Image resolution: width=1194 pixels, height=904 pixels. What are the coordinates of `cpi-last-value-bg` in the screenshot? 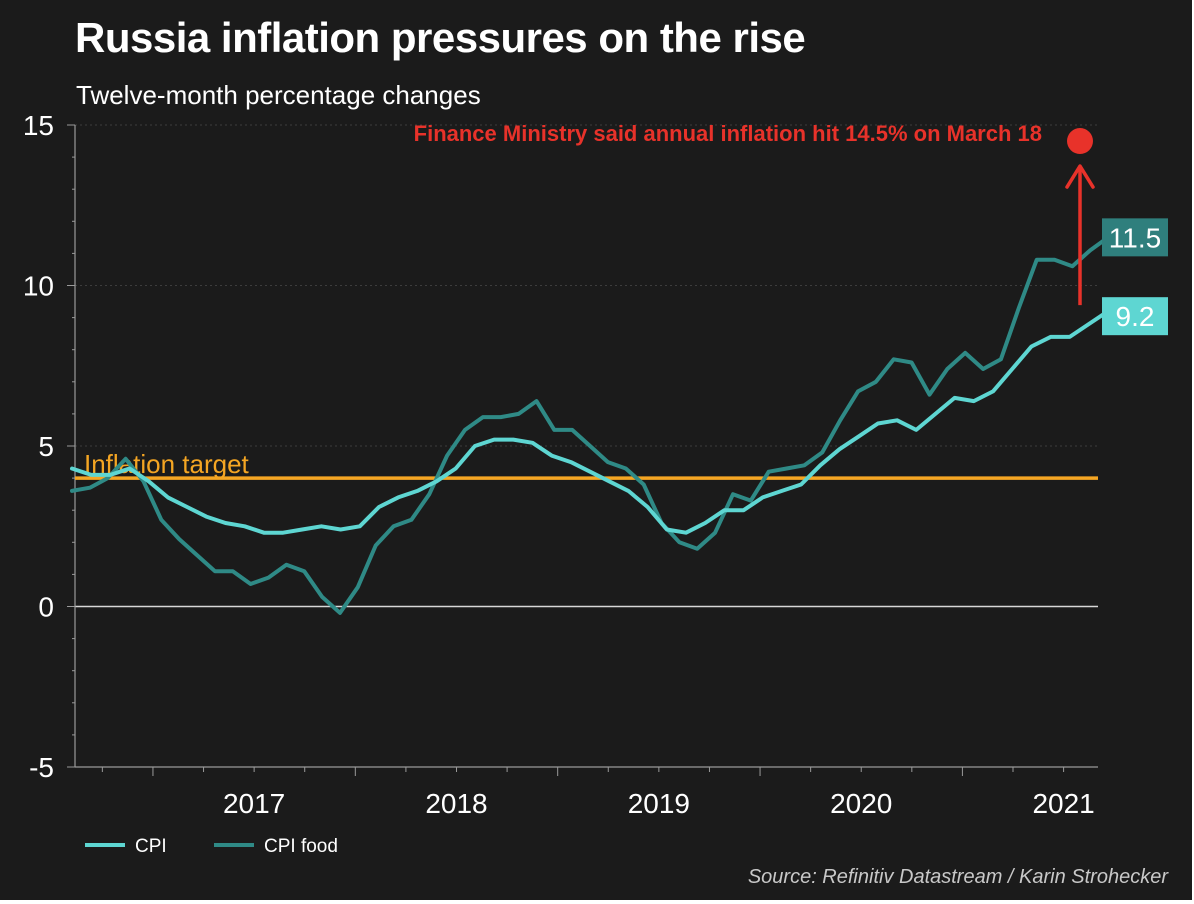 It's located at (1135, 316).